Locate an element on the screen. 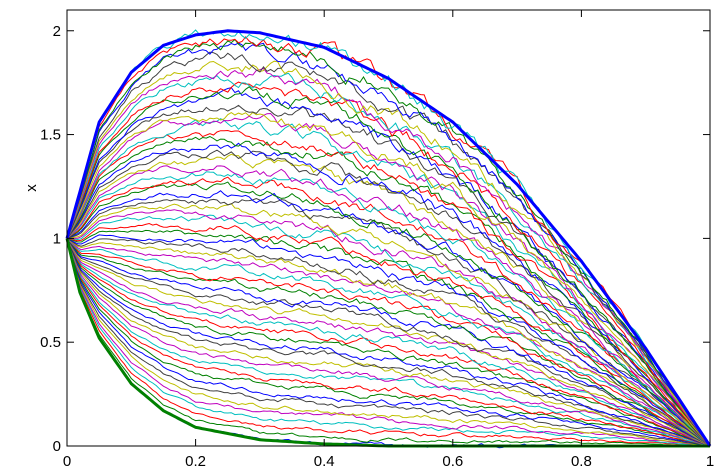 The image size is (719, 472). y-tick-label: 1.5 is located at coordinates (50, 135).